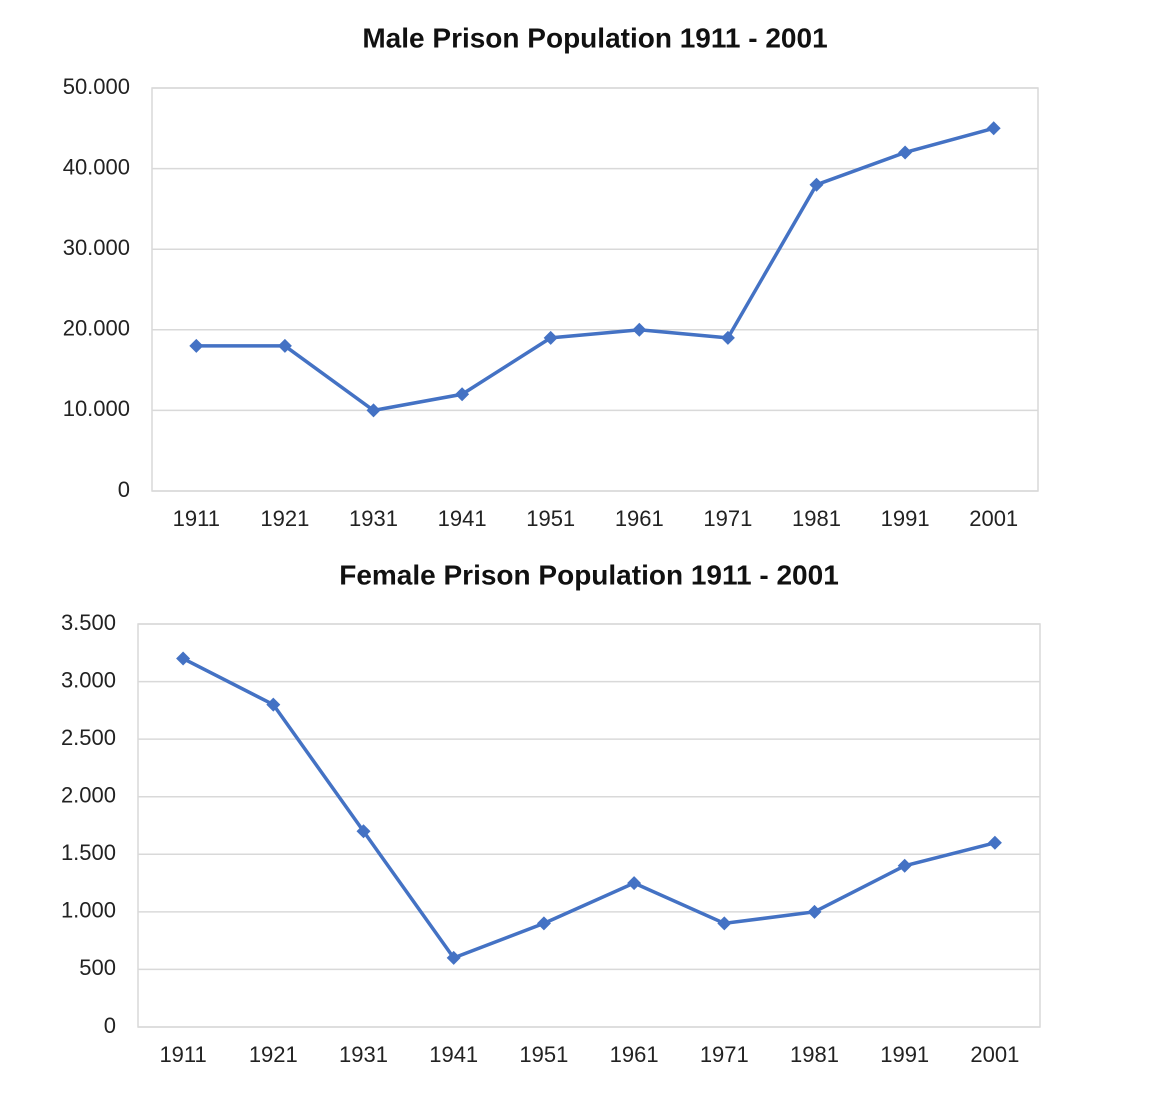 This screenshot has height=1116, width=1168. I want to click on y-tick-label: 30.000, so click(96, 247).